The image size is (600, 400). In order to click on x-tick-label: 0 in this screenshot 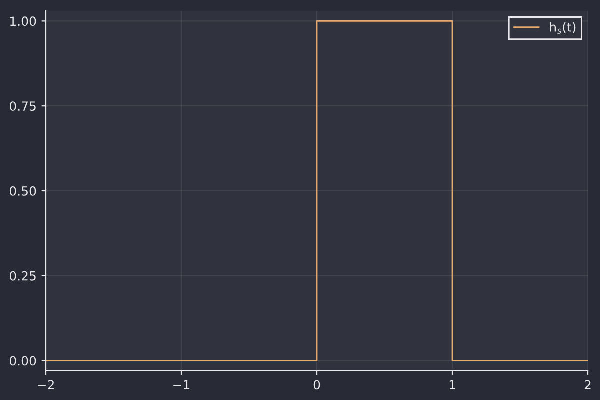, I will do `click(317, 385)`.